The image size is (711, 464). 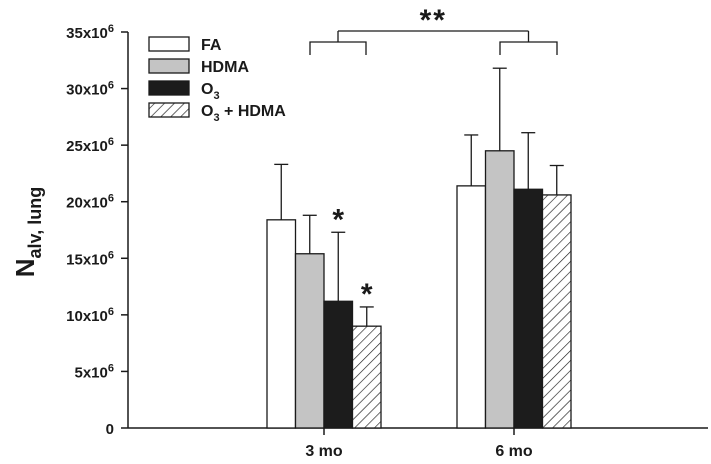 I want to click on legend-label-main: HDMA, so click(x=225, y=67).